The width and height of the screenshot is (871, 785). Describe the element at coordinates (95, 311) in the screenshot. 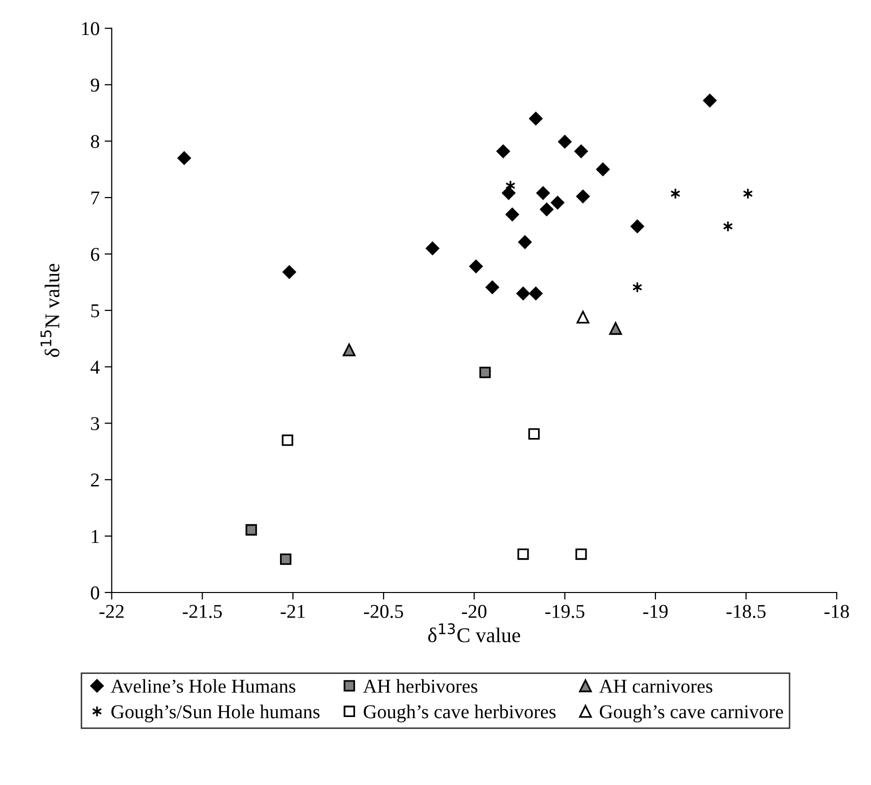

I see `y-tick-label: 5` at that location.